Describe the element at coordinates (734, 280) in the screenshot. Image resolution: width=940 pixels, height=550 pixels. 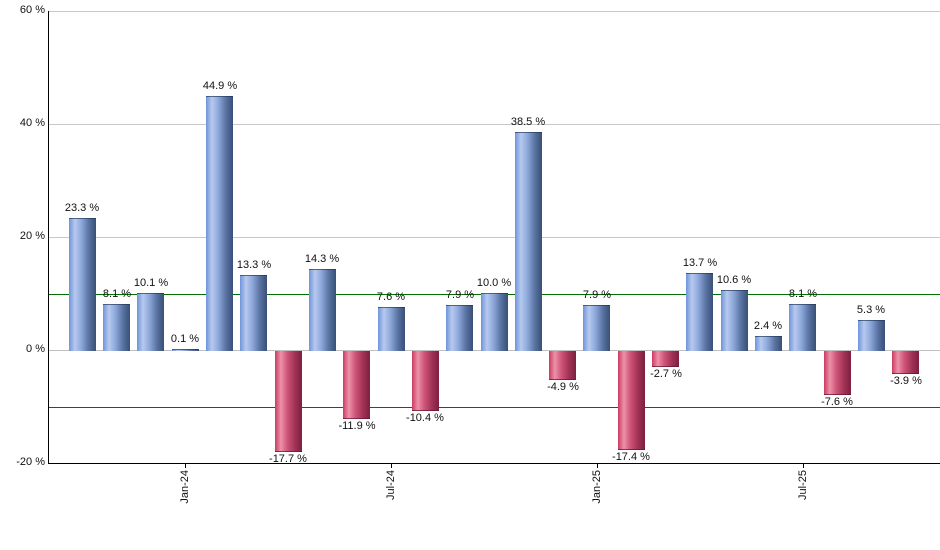
I see `bar-value-label: 10.6 %` at that location.